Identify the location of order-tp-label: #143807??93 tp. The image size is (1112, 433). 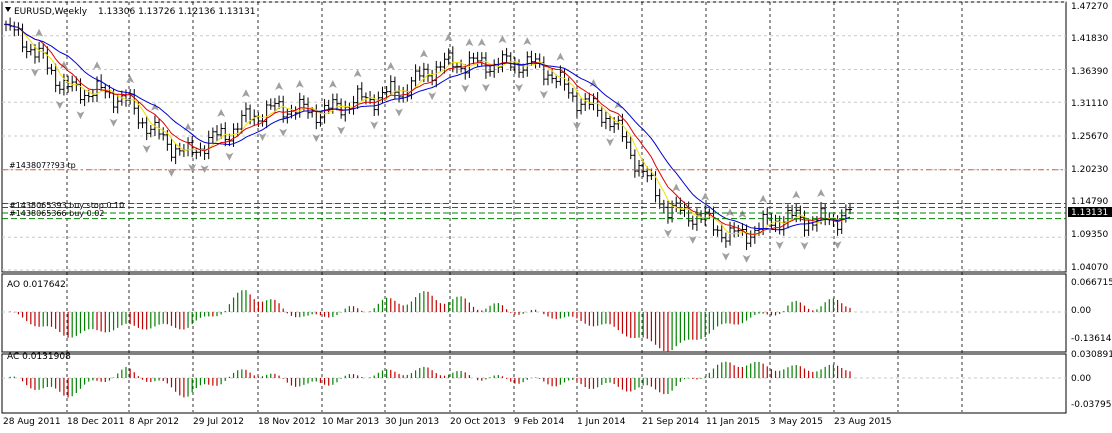
(42, 165).